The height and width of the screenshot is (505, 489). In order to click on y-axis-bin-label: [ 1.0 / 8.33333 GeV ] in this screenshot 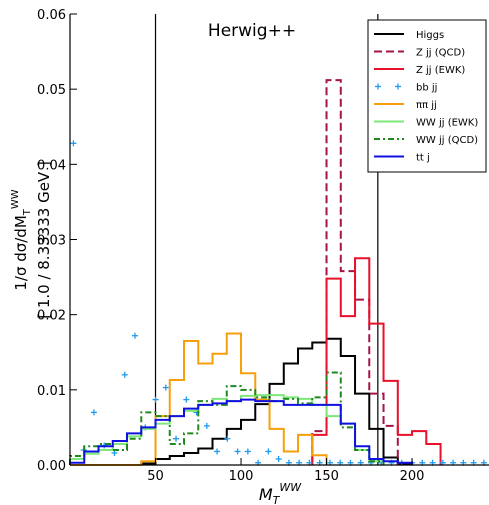, I will do `click(44, 240)`.